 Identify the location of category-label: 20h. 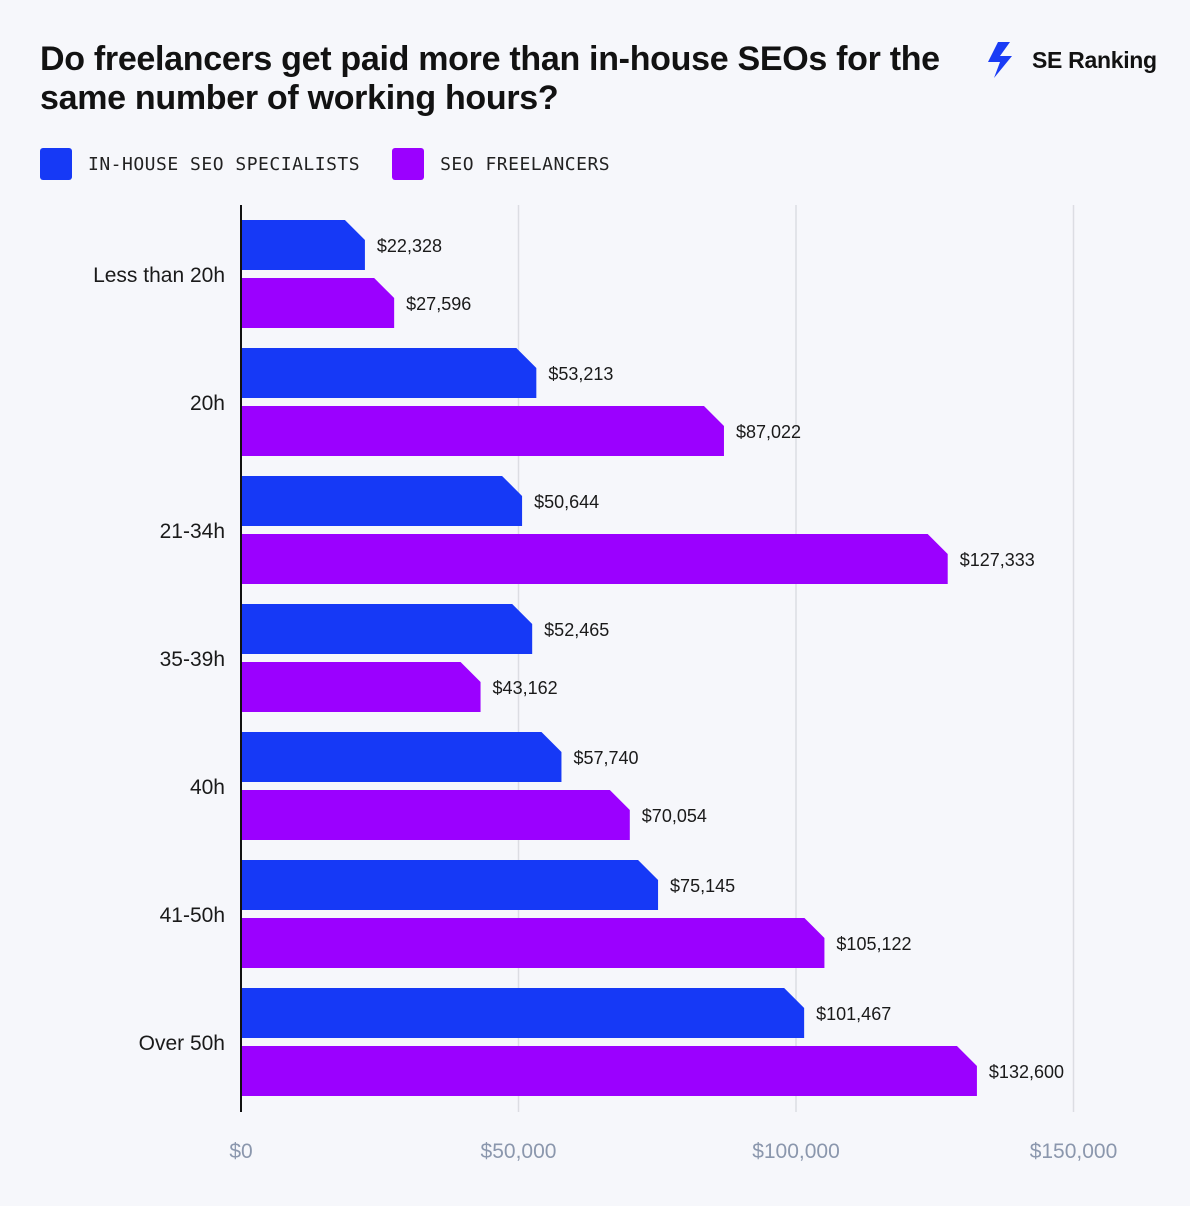
(207, 403).